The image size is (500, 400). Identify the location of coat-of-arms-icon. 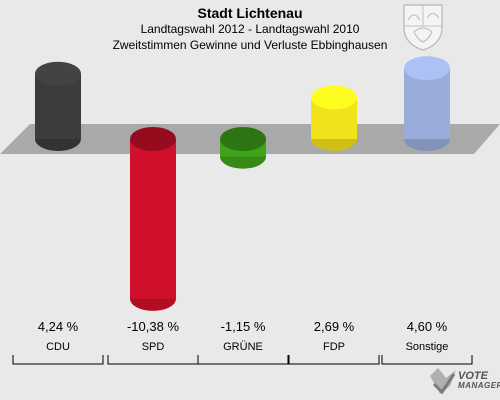
(423, 27).